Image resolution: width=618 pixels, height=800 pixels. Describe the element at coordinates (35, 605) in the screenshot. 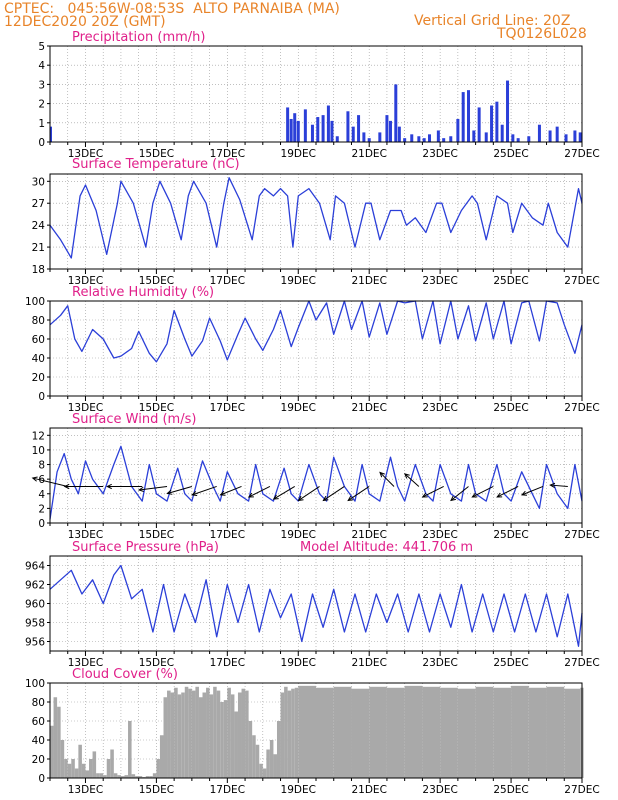

I see `pres-ytick-label: 960` at that location.